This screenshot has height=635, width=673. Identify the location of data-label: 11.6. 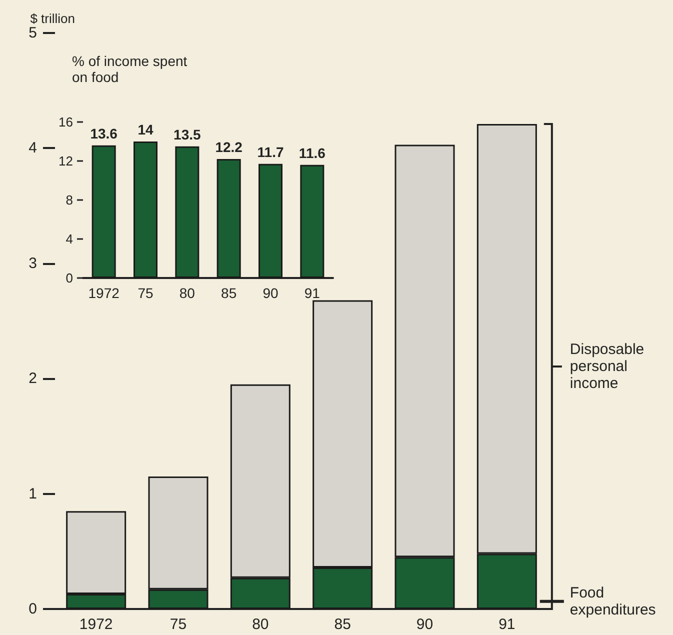
(312, 152).